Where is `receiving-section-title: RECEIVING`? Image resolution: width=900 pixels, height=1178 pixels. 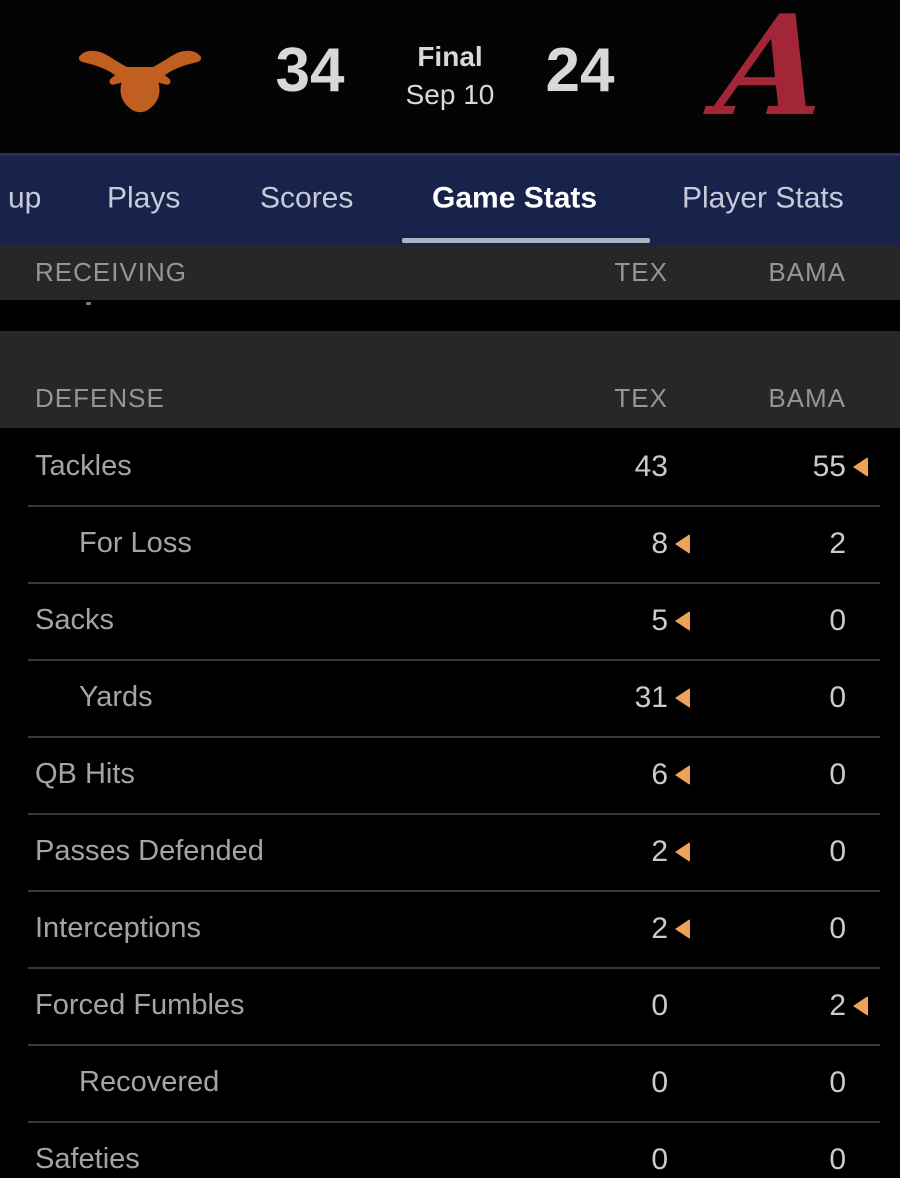 receiving-section-title: RECEIVING is located at coordinates (111, 272).